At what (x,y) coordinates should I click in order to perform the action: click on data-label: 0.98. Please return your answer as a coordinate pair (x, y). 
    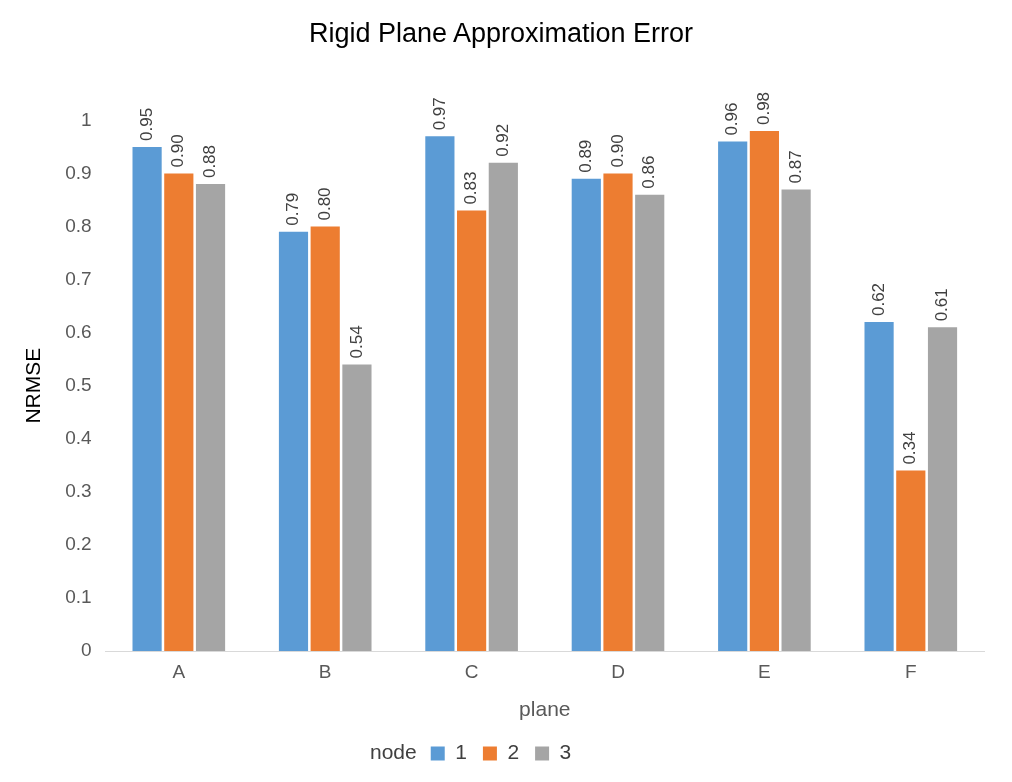
    Looking at the image, I should click on (764, 108).